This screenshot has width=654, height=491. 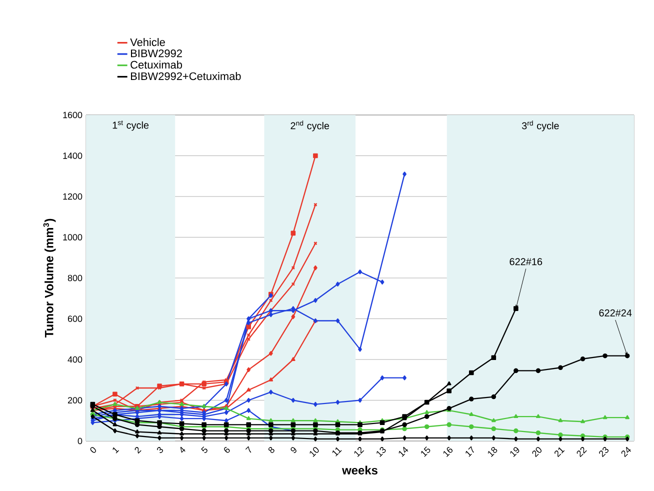 I want to click on legend-label: Vehicle, so click(x=147, y=42).